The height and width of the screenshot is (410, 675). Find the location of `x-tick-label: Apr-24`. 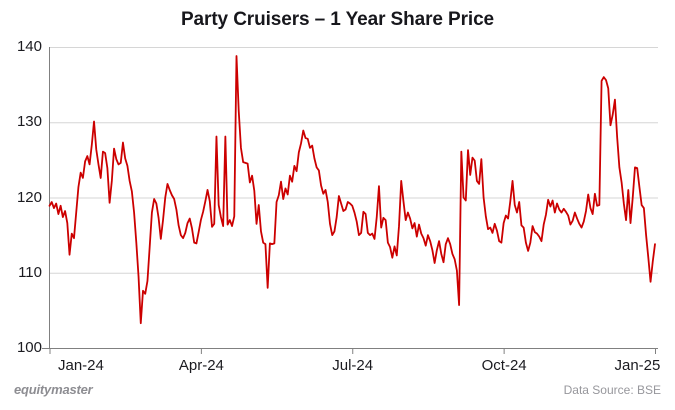

x-tick-label: Apr-24 is located at coordinates (201, 365).